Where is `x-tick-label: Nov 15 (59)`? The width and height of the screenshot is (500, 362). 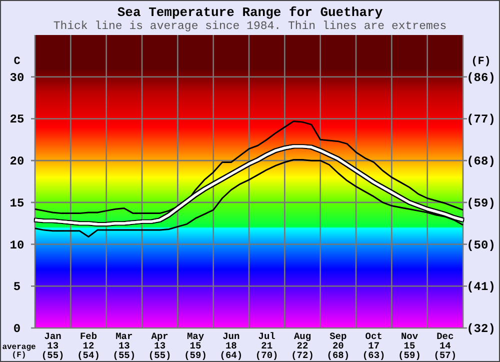 x-tick-label: Nov 15 (59) is located at coordinates (409, 346).